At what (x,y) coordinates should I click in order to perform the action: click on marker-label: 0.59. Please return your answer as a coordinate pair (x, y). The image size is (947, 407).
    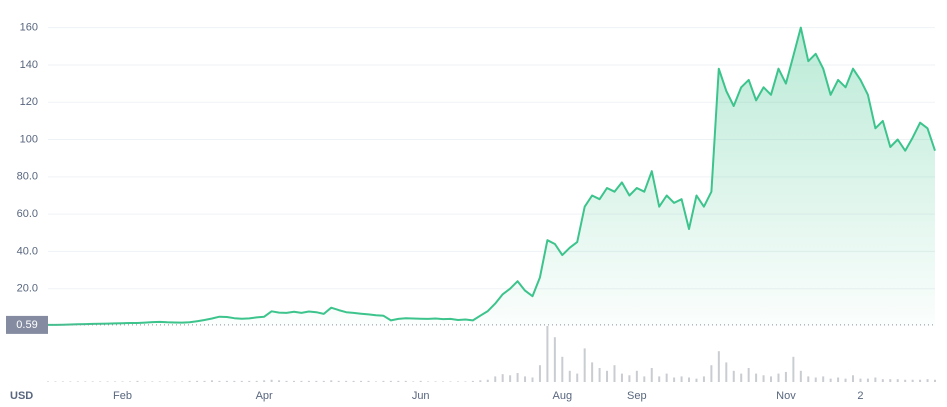
    Looking at the image, I should click on (26, 325).